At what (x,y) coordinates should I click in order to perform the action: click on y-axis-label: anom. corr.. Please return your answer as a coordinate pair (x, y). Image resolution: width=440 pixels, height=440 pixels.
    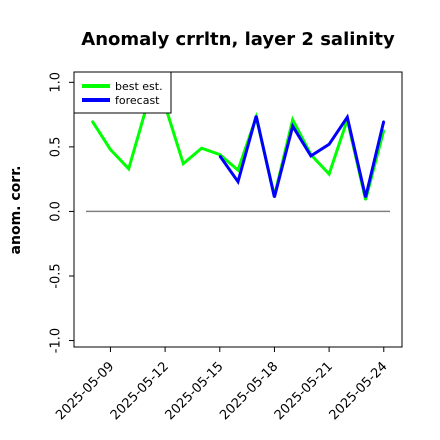
    Looking at the image, I should click on (16, 210).